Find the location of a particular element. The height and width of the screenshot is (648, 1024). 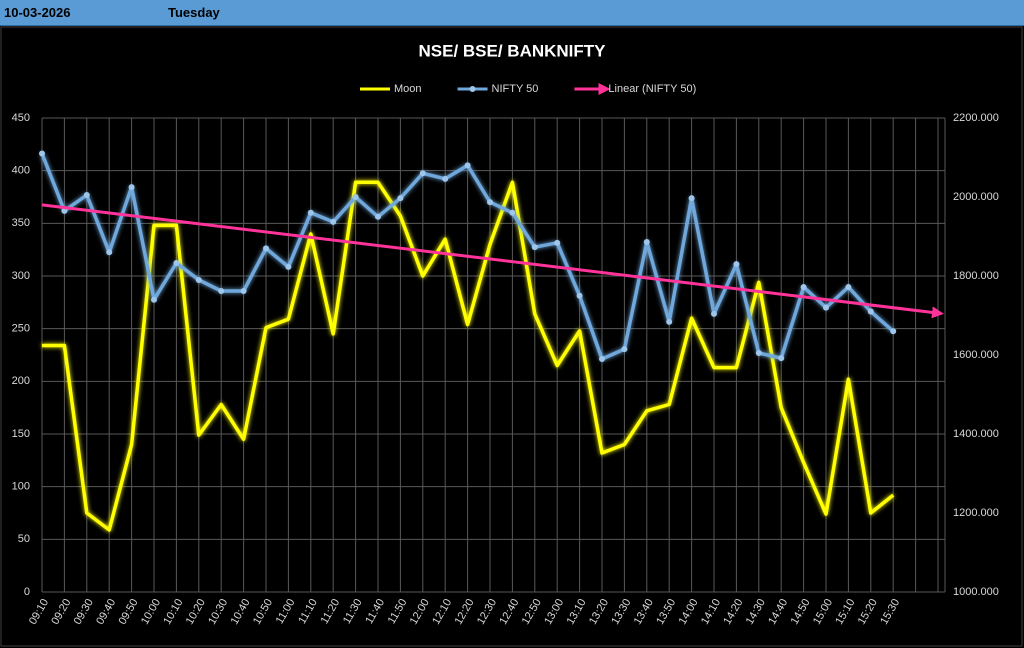

header-bar: 10-03-2026 Tuesday is located at coordinates (512, 13).